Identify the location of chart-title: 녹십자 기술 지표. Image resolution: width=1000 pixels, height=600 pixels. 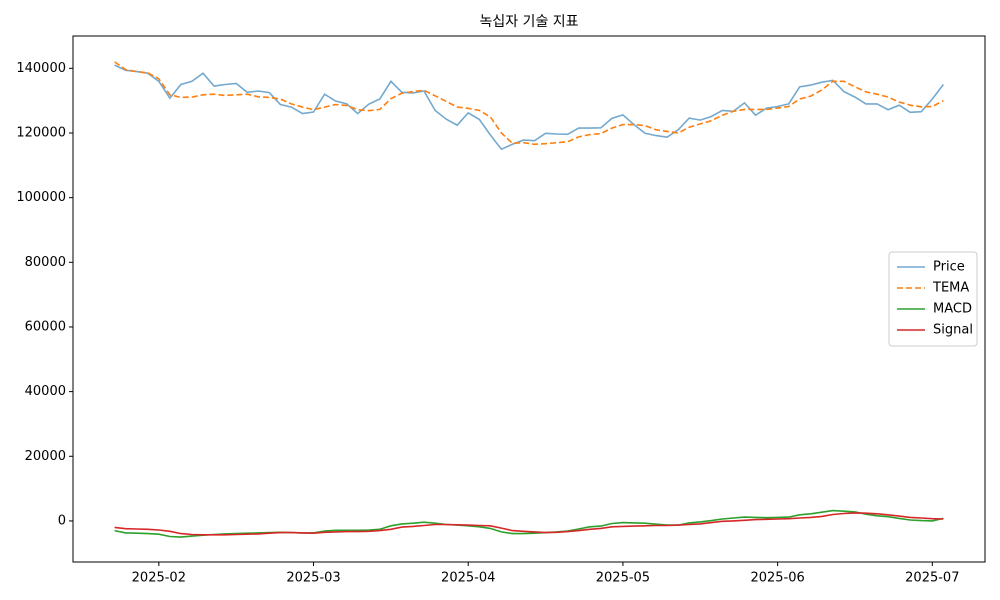
(528, 22).